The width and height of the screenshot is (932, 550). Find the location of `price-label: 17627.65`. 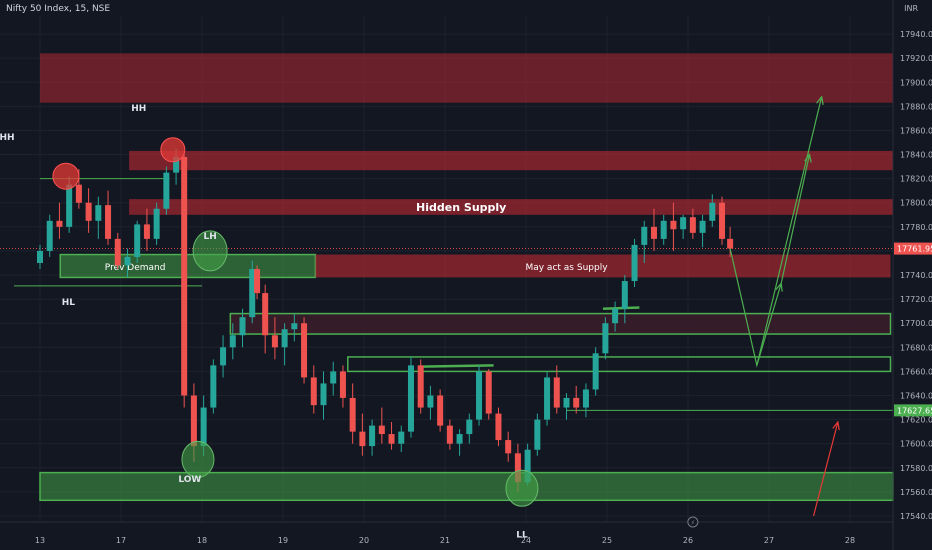

price-label: 17627.65 is located at coordinates (914, 410).